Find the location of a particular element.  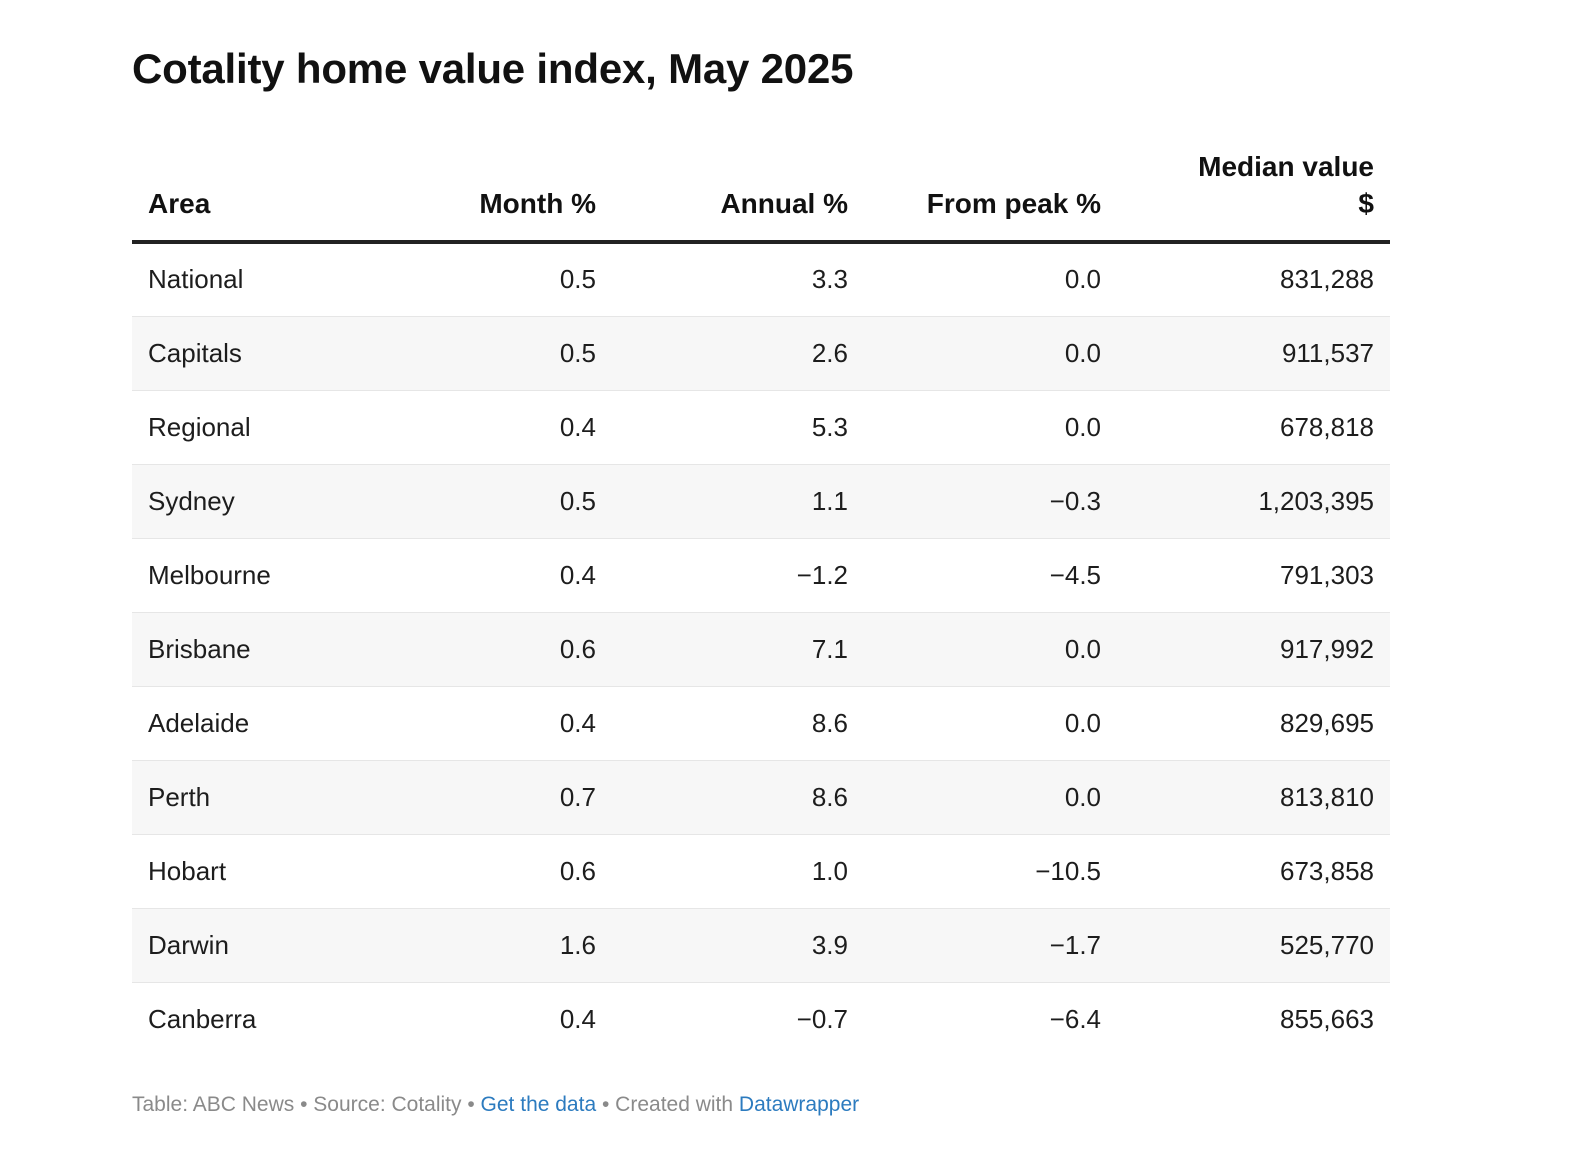

table-row: Capitals 0.5 2.6 0.0 911,537 is located at coordinates (761, 353).